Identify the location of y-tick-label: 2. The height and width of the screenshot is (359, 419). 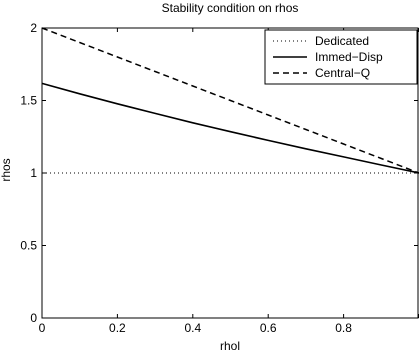
(33, 28).